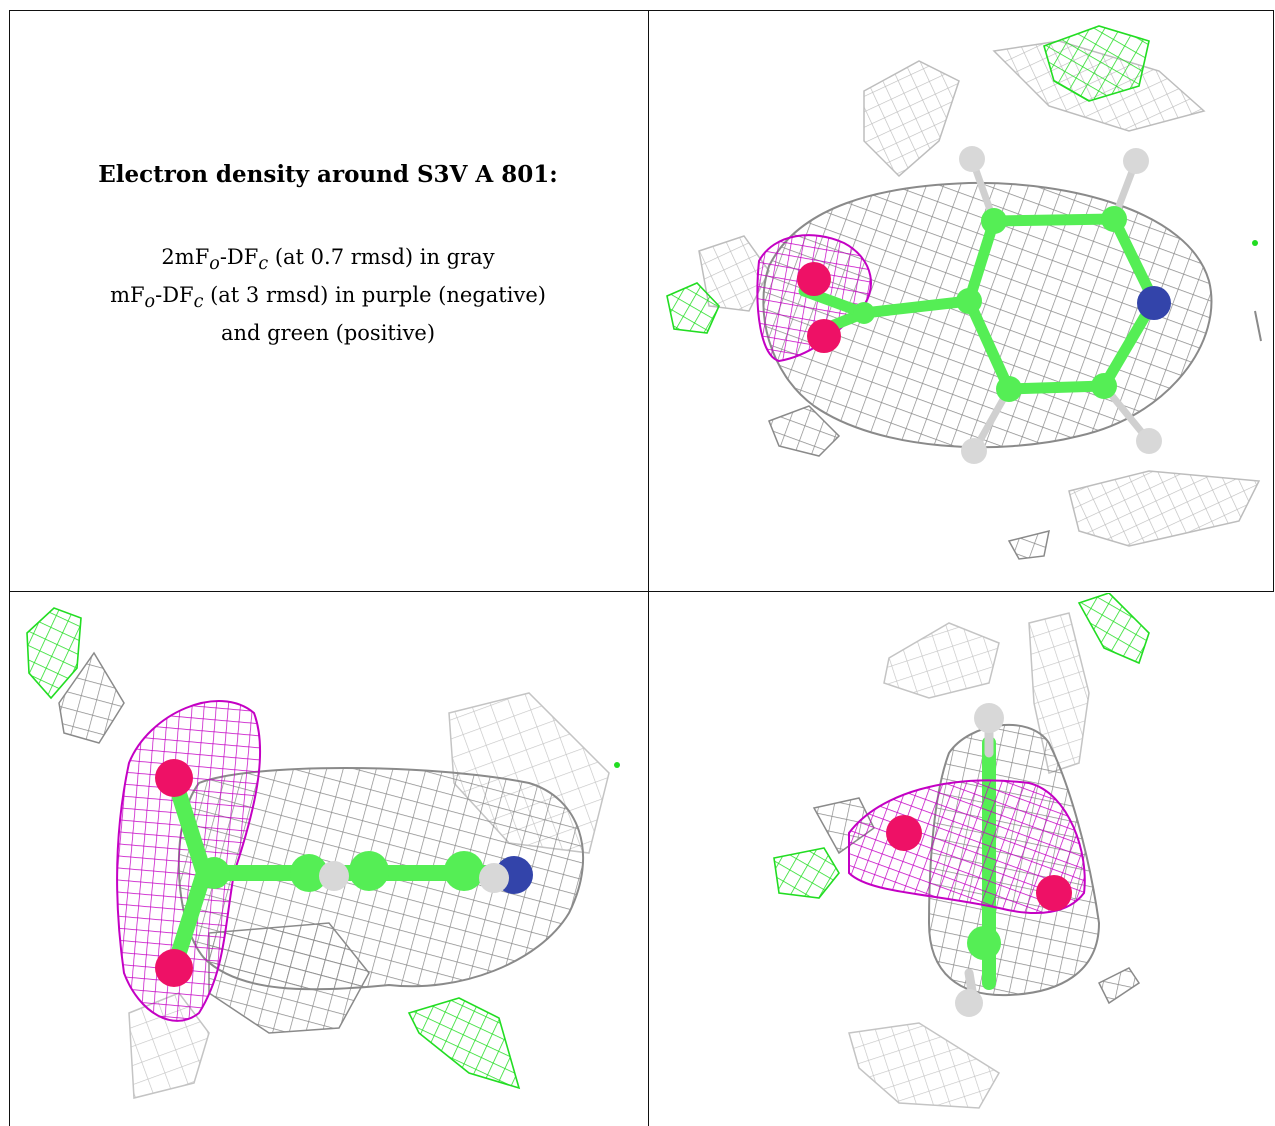  Describe the element at coordinates (150, 302) in the screenshot. I see `map2-sub1: o` at that location.